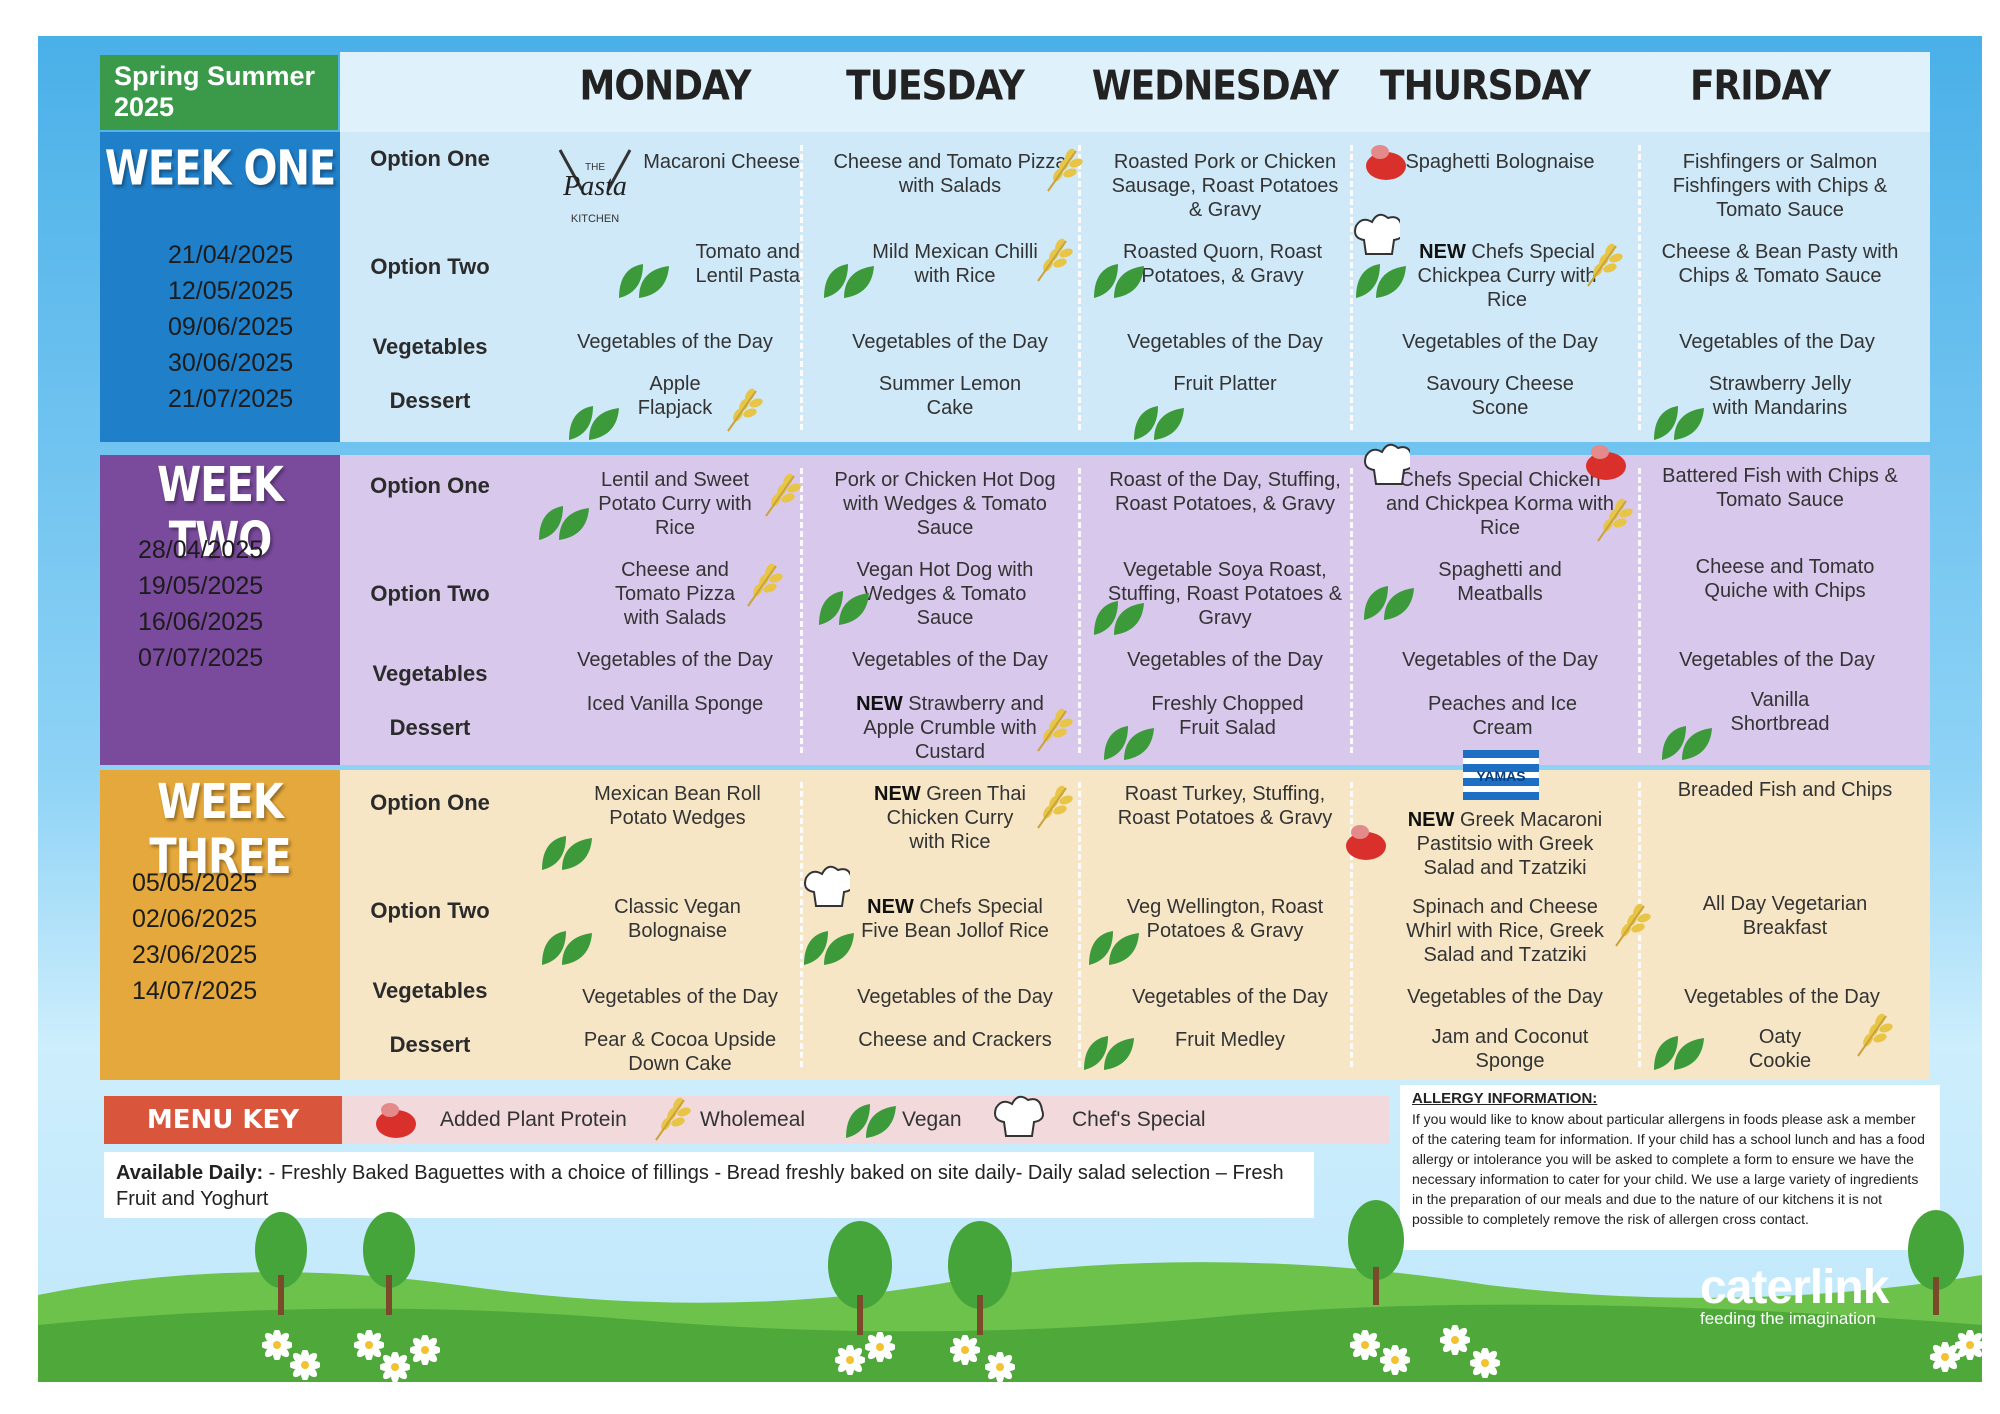 The width and height of the screenshot is (2000, 1414). Describe the element at coordinates (1794, 1294) in the screenshot. I see `caterlink-logo: caterlink feeding the imagination` at that location.